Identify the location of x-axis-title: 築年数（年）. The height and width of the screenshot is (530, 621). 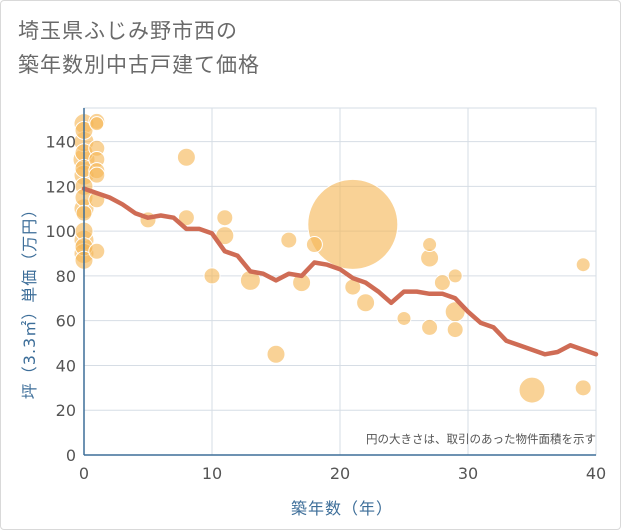
(342, 508).